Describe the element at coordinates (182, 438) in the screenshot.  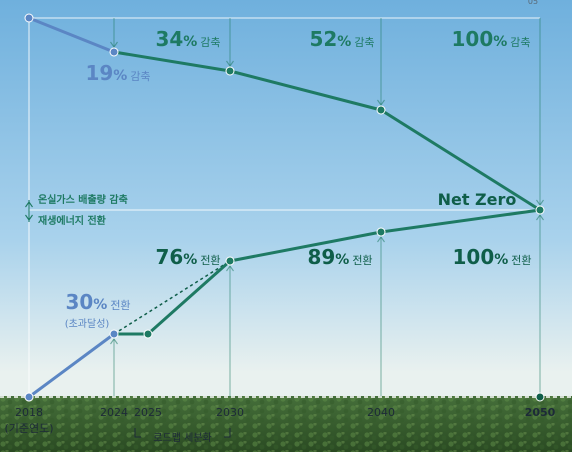
I see `bracket-label: 로드맵 세분화` at that location.